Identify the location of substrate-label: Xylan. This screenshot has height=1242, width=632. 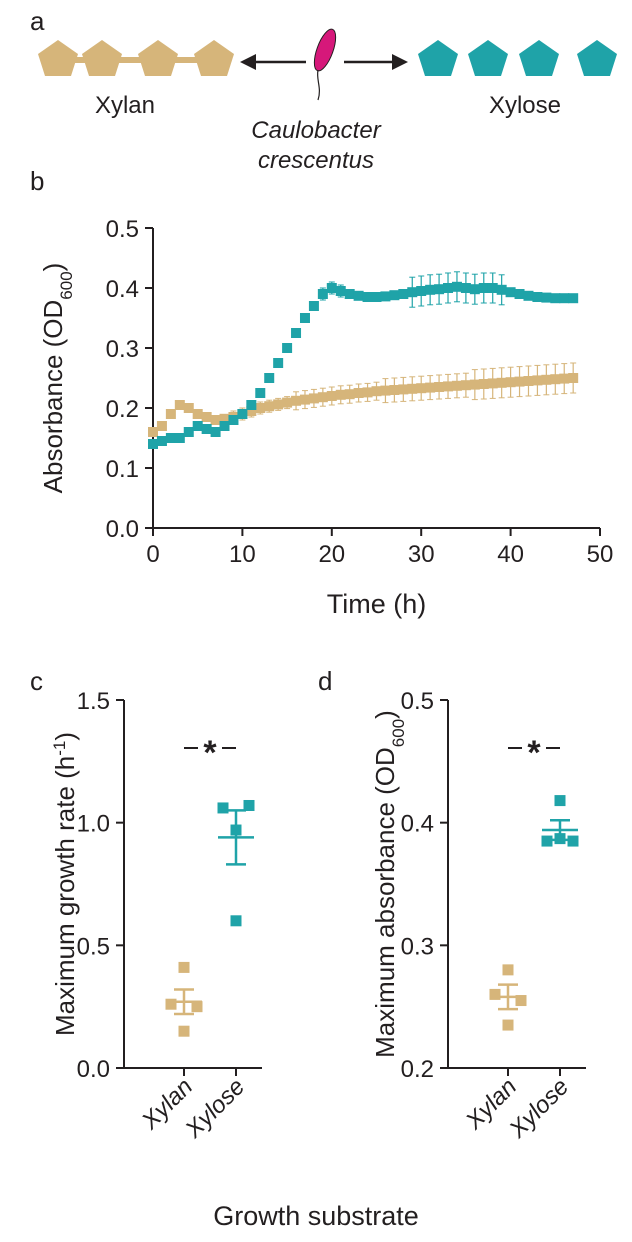
(125, 105).